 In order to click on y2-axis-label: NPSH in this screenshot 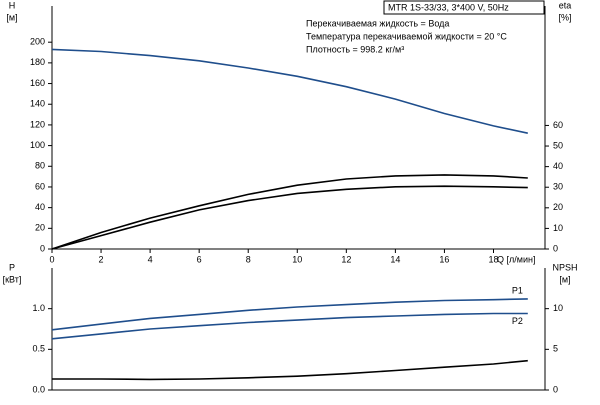, I will do `click(564, 267)`.